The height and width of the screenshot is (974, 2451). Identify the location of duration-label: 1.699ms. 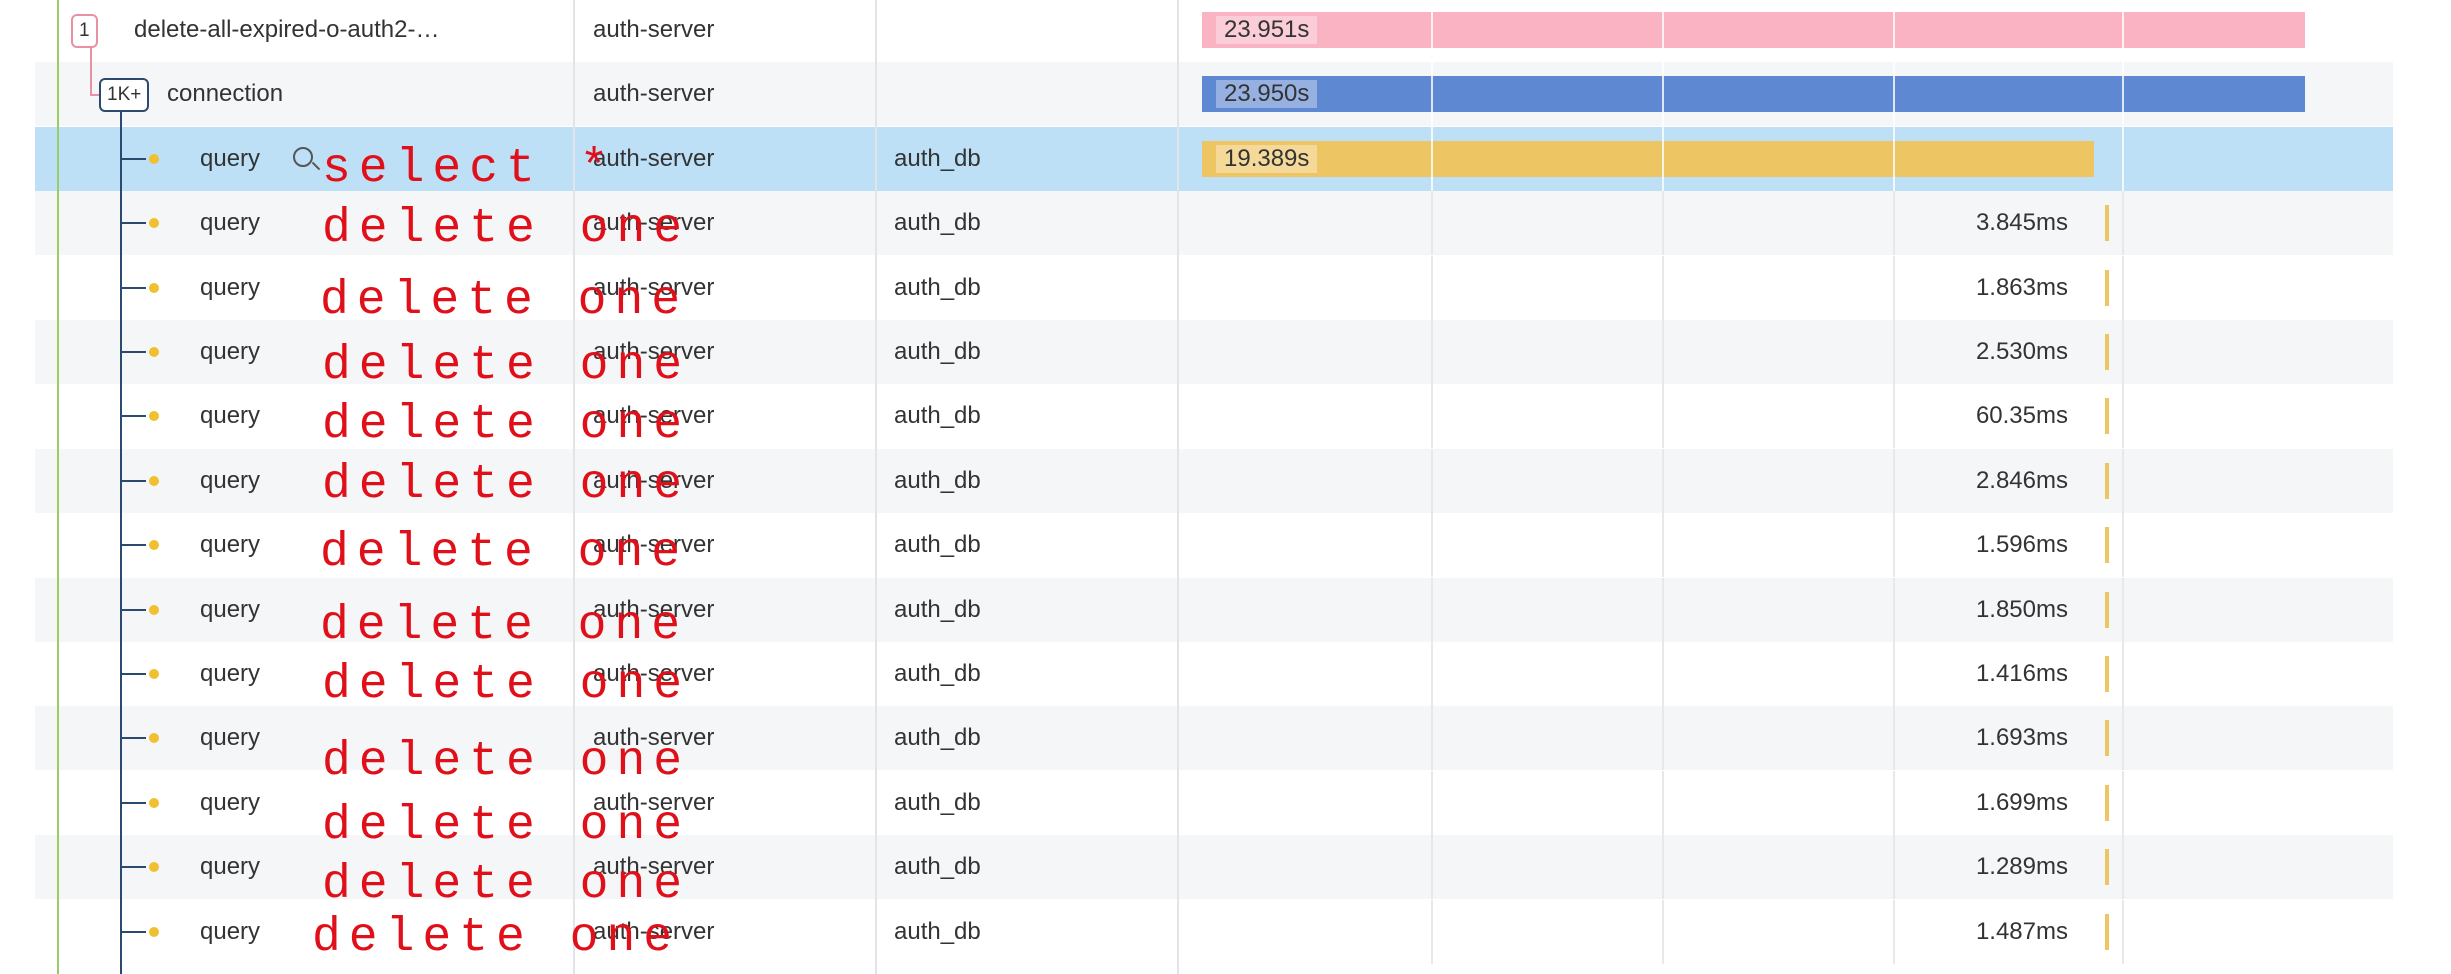
(2021, 802).